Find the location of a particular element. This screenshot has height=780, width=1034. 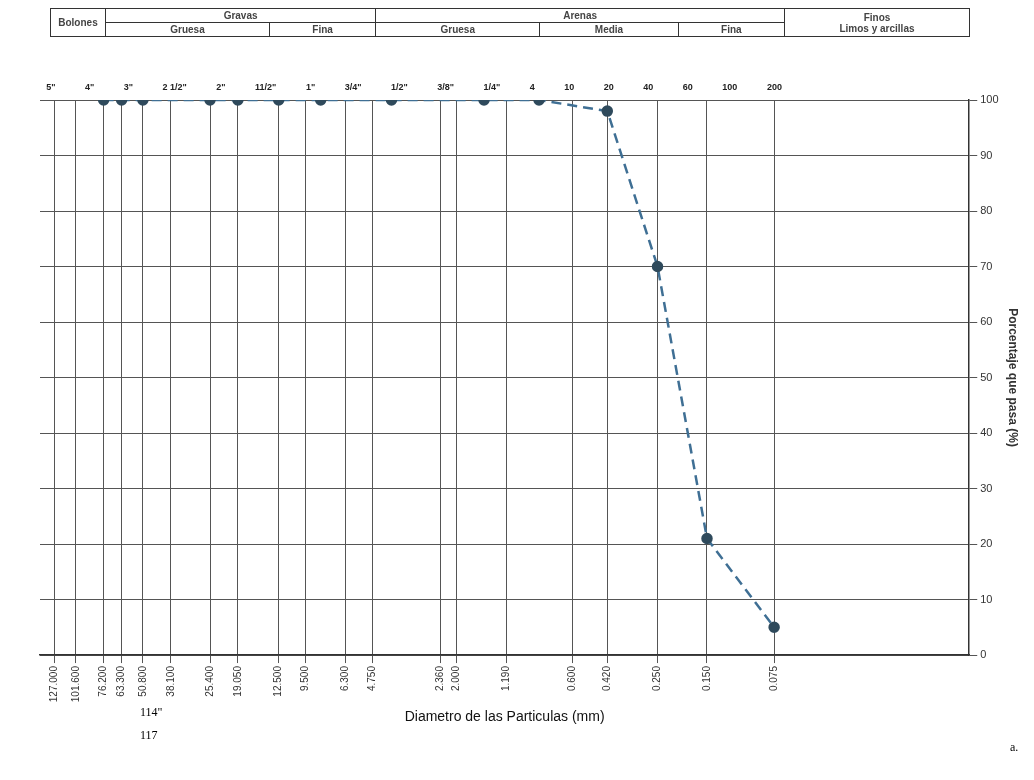

text: 1/2" is located at coordinates (399, 87).